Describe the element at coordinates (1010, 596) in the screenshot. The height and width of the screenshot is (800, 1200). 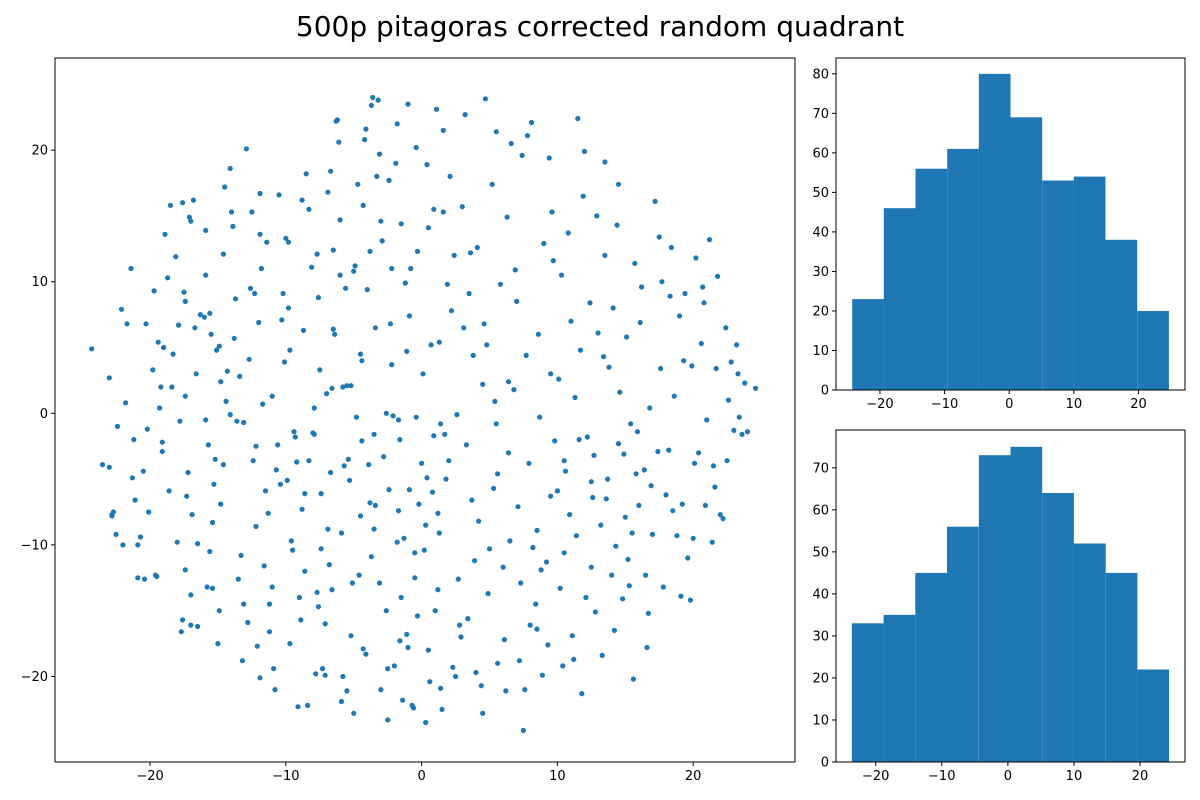
I see `axes-frame` at that location.